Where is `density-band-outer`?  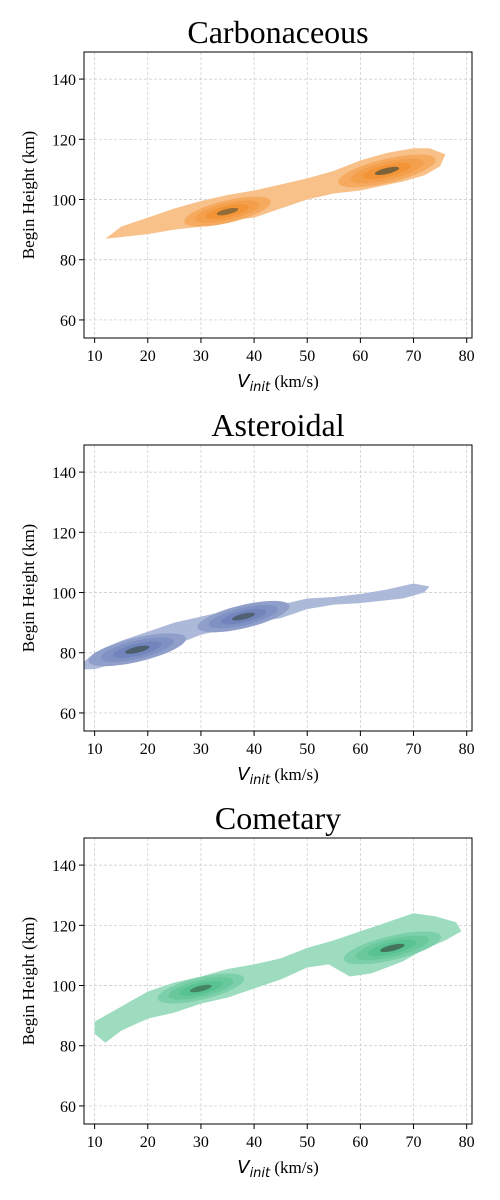
density-band-outer is located at coordinates (278, 978).